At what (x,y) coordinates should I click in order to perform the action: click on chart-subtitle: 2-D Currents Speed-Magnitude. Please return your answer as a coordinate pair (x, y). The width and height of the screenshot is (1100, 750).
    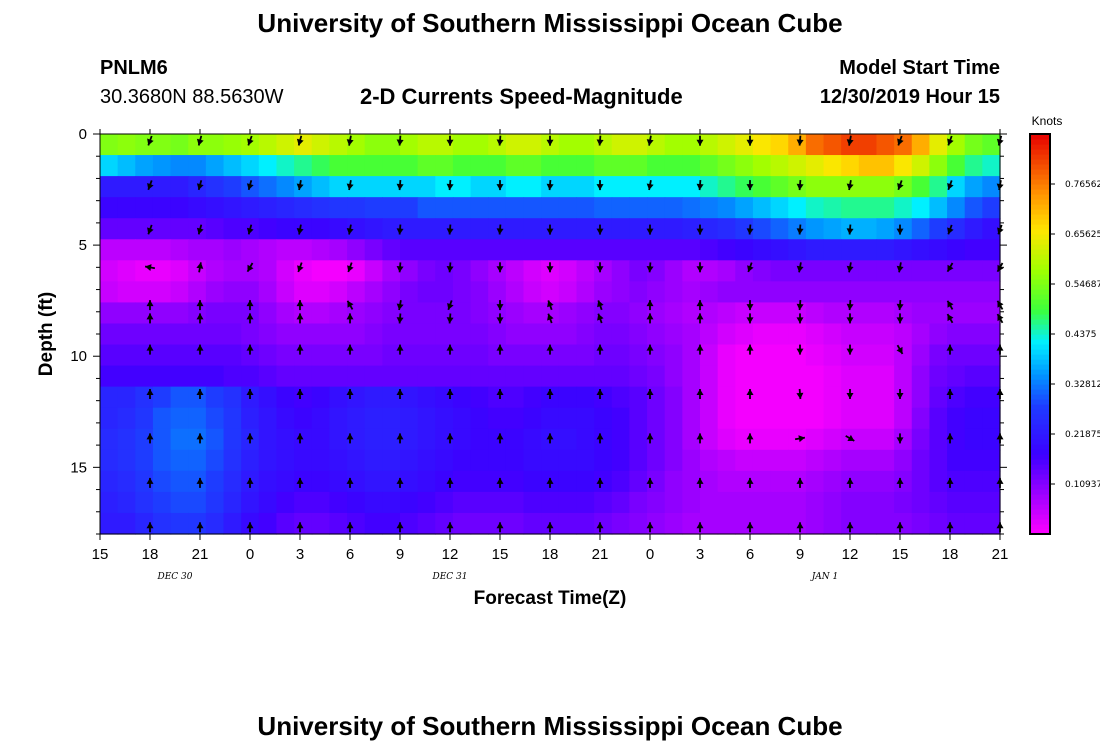
    Looking at the image, I should click on (521, 96).